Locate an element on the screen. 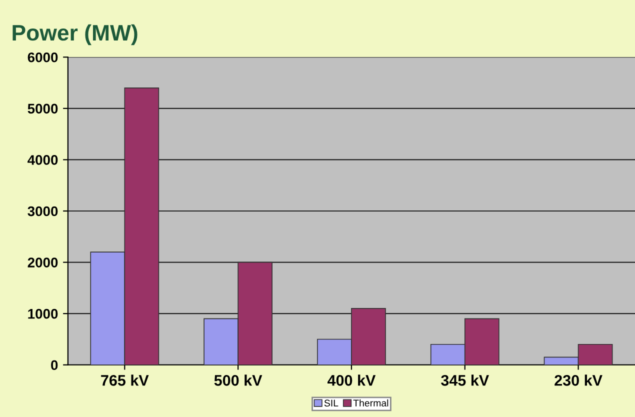 Image resolution: width=635 pixels, height=417 pixels. y-tick-label: 6000 is located at coordinates (43, 57).